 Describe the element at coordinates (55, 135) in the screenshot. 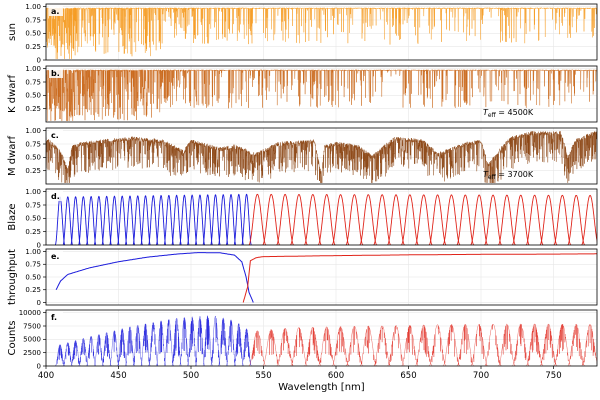

I see `panel-letter: c.` at that location.